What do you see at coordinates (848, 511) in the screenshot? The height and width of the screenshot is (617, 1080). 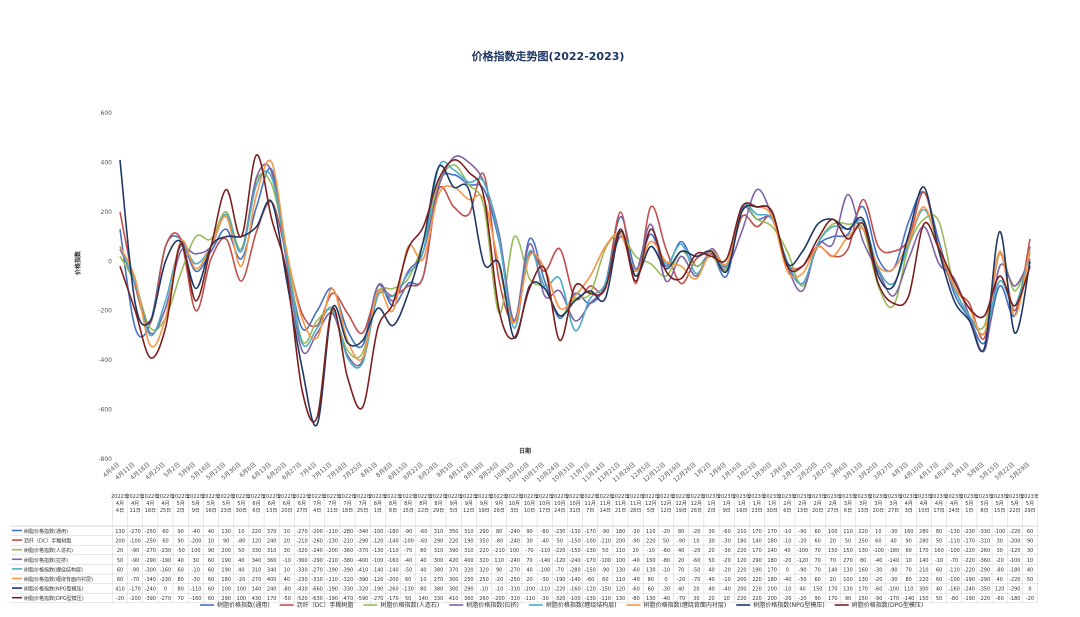 I see `table-header-part: 6日` at bounding box center [848, 511].